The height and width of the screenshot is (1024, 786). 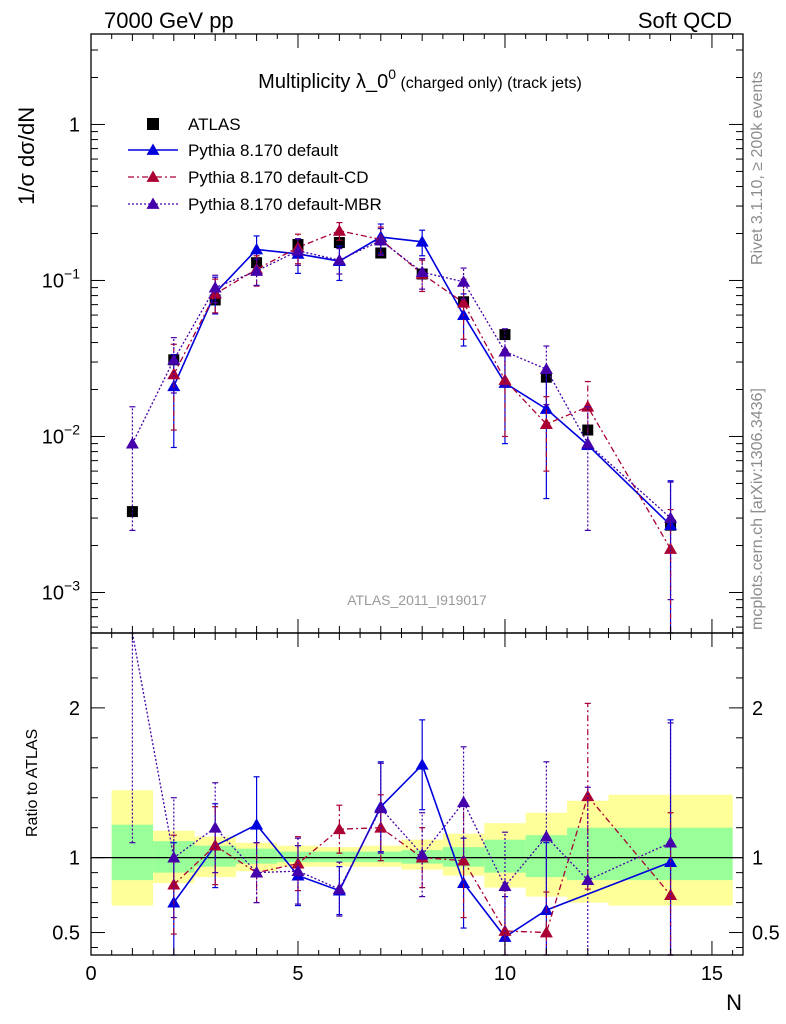 I want to click on side-label-top: Rivet 3.1.10, ≥ 200k events, so click(x=757, y=168).